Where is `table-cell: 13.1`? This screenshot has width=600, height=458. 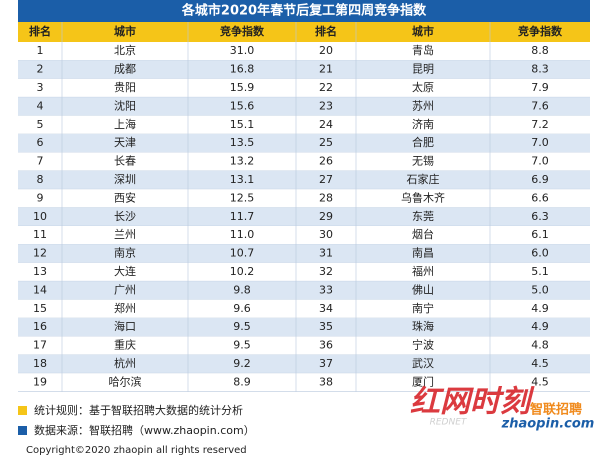
table-cell: 13.1 is located at coordinates (242, 179).